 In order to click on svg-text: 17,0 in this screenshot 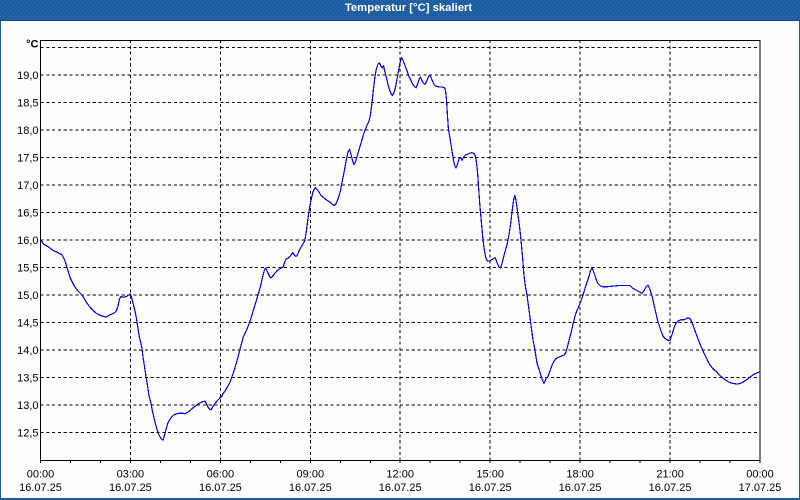, I will do `click(27, 186)`.